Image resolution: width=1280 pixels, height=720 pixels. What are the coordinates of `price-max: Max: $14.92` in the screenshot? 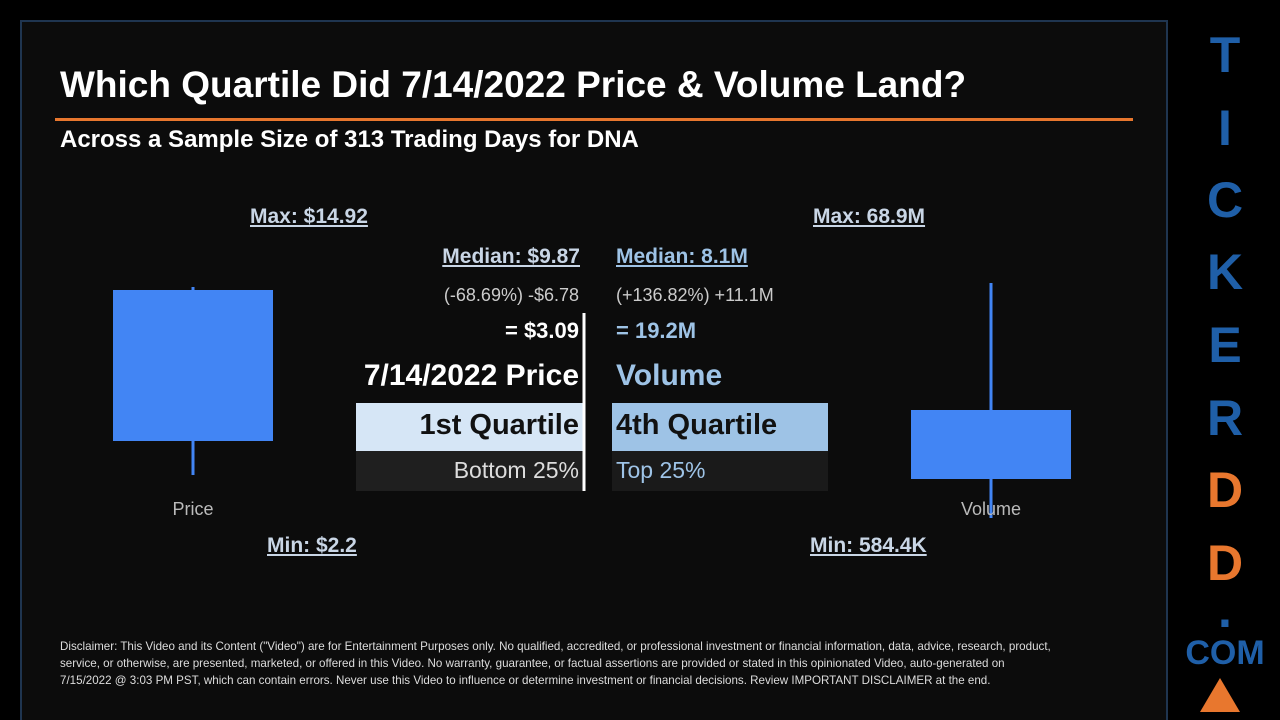 It's located at (309, 216).